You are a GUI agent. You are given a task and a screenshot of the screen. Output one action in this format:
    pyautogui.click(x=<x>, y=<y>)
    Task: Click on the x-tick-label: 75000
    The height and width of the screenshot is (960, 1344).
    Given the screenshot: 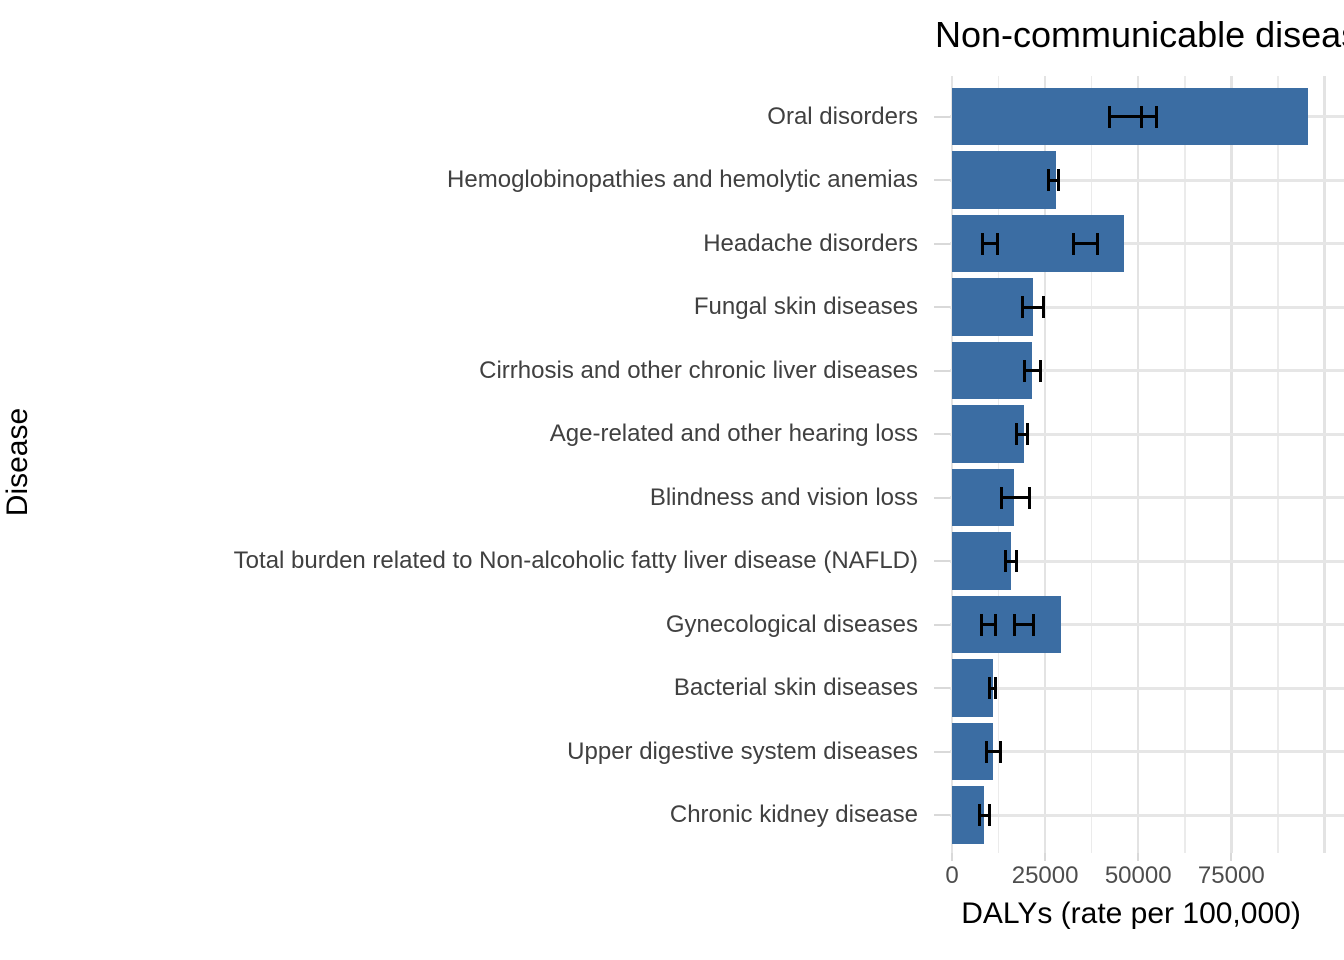 What is the action you would take?
    pyautogui.click(x=1231, y=875)
    